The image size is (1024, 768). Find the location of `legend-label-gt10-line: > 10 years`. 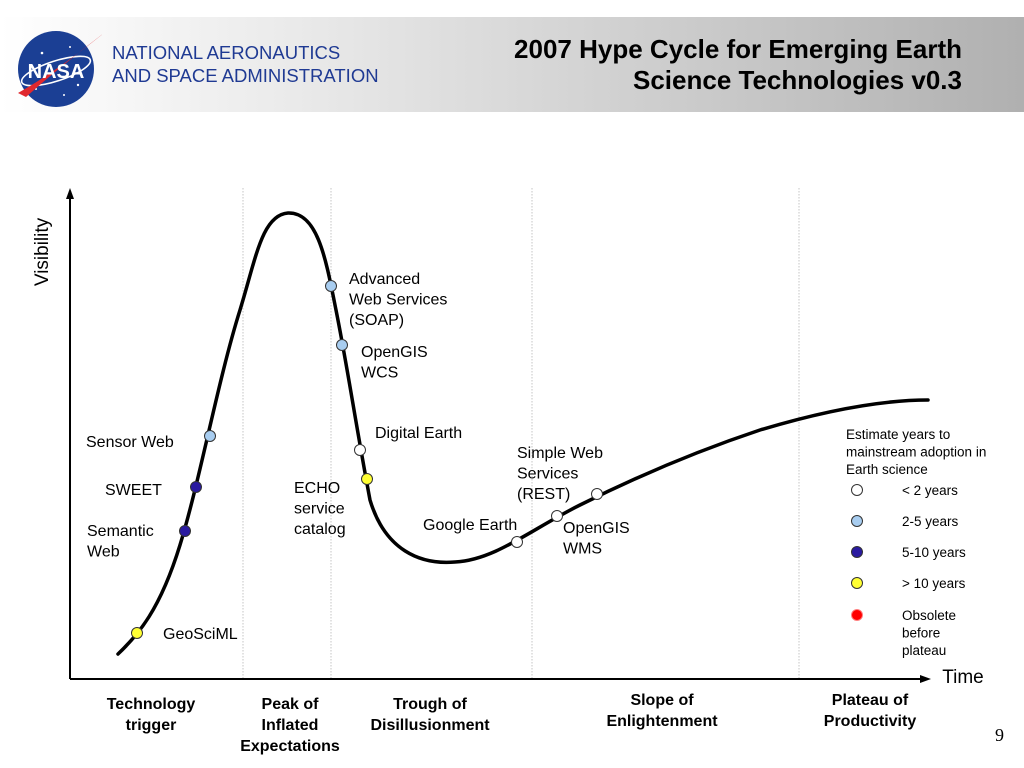

legend-label-gt10-line: > 10 years is located at coordinates (934, 583).